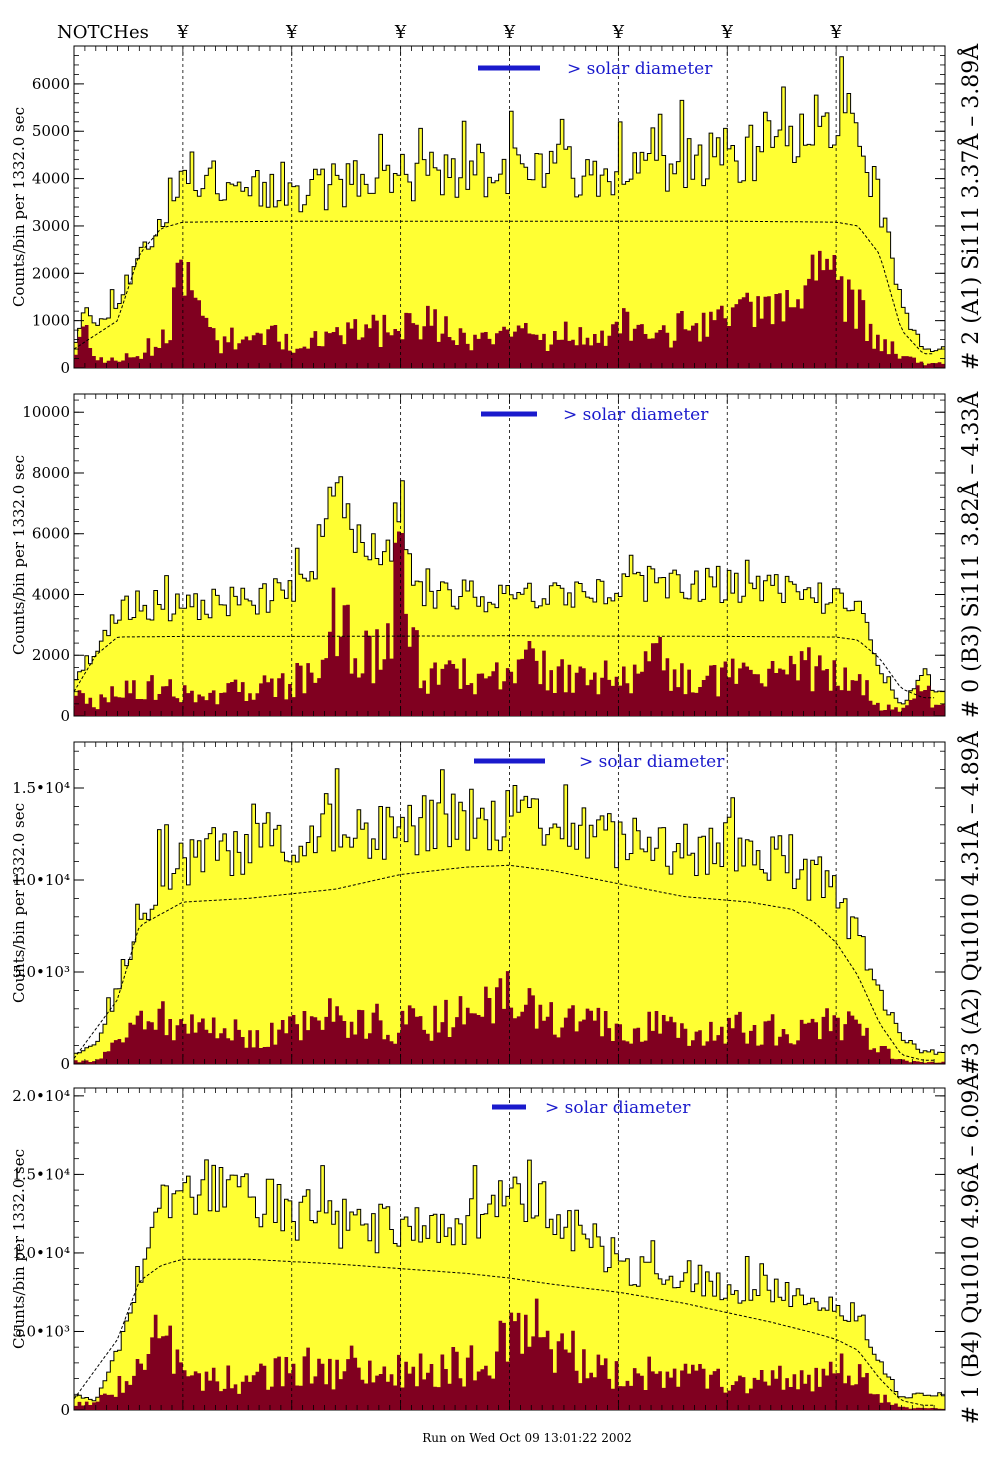 Image resolution: width=1004 pixels, height=1476 pixels. What do you see at coordinates (51, 131) in the screenshot?
I see `y-tick-label: 5000` at bounding box center [51, 131].